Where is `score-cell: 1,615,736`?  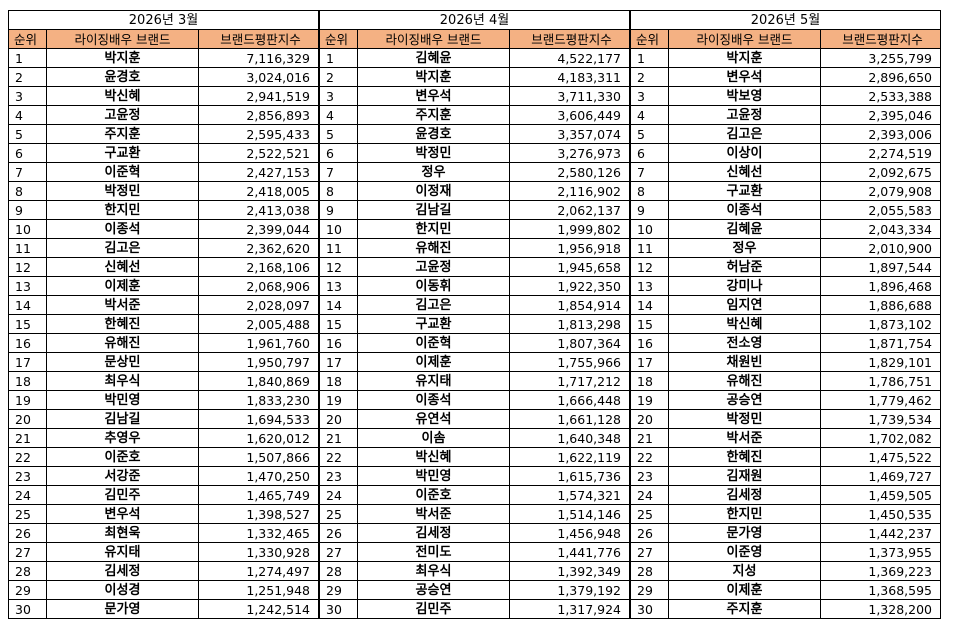 score-cell: 1,615,736 is located at coordinates (570, 476).